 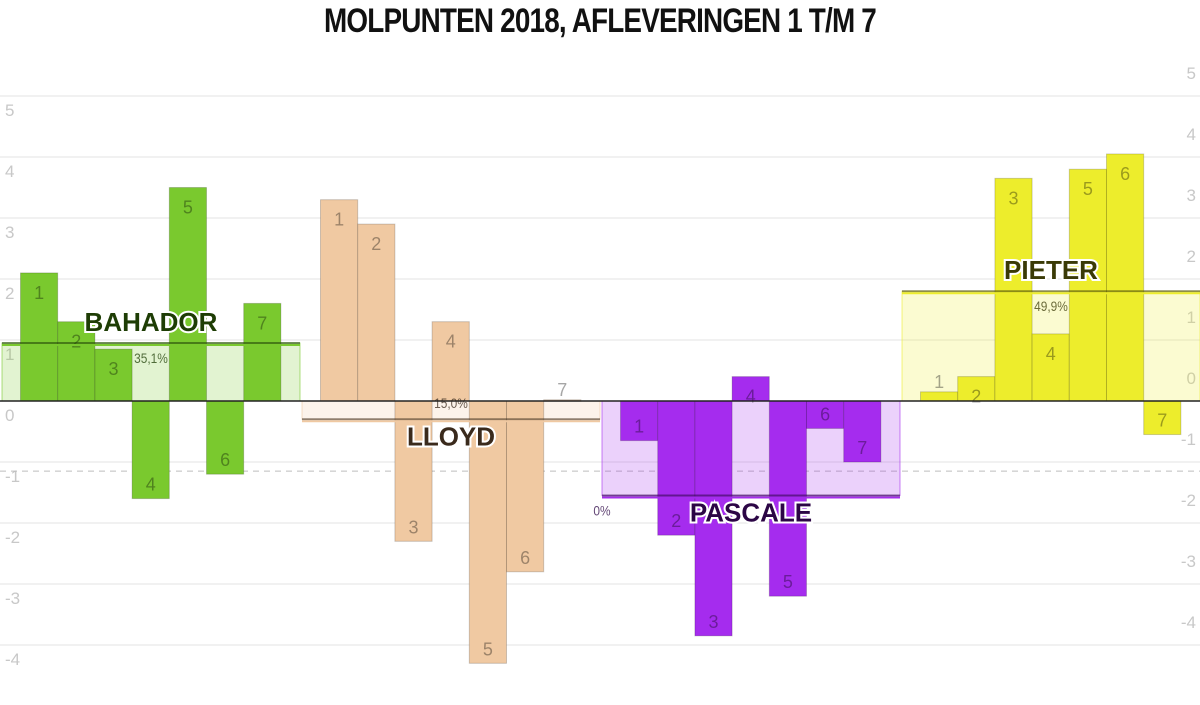 What do you see at coordinates (1051, 306) in the screenshot?
I see `percent-label: 49,9%` at bounding box center [1051, 306].